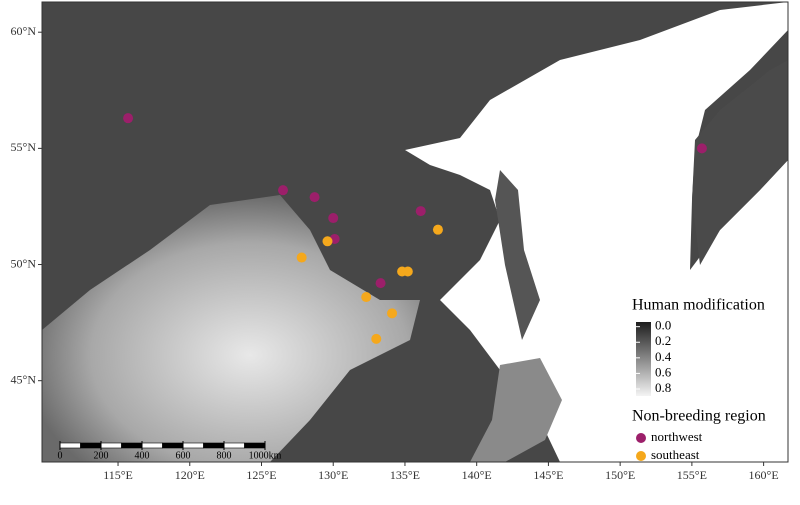 Image resolution: width=800 pixels, height=505 pixels. What do you see at coordinates (643, 359) in the screenshot?
I see `colorbar` at bounding box center [643, 359].